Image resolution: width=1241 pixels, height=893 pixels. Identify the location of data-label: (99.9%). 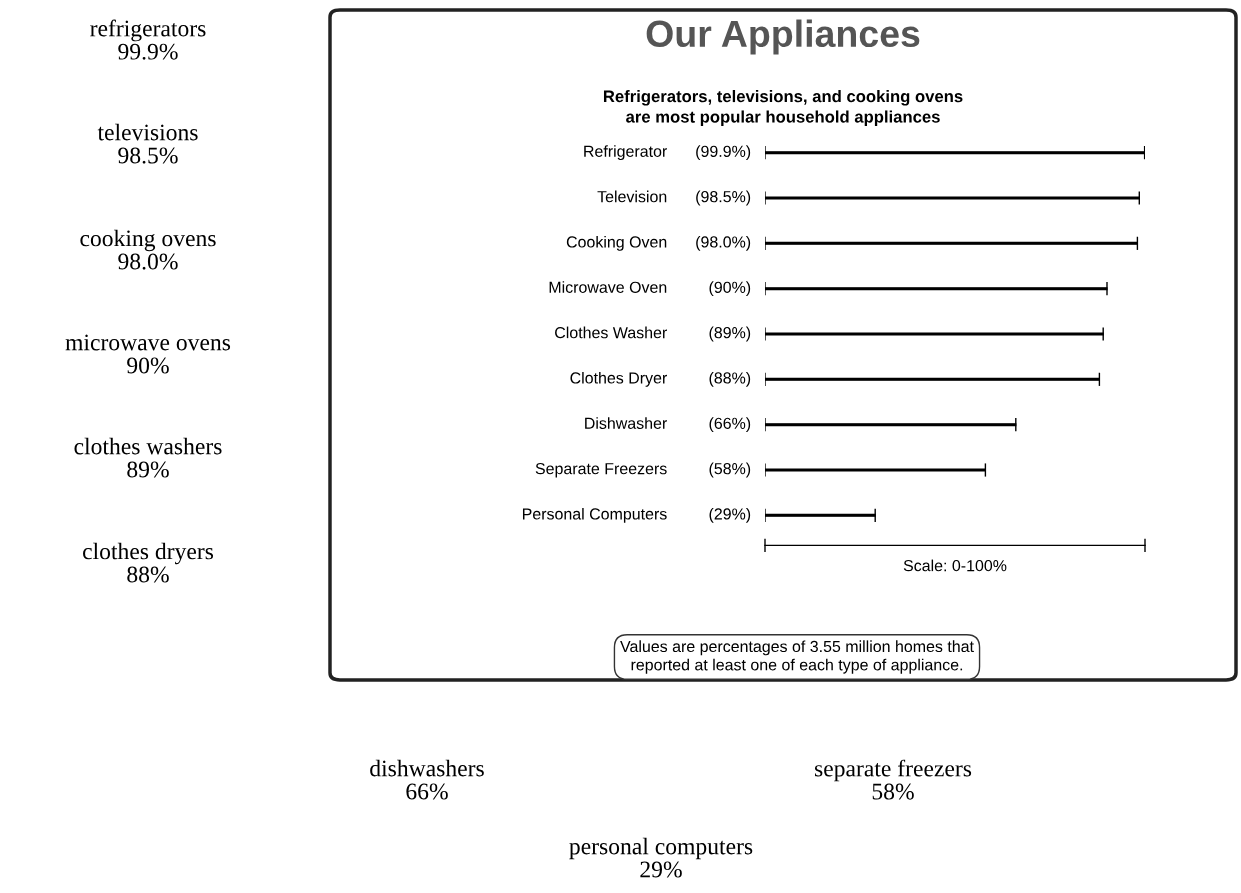
(723, 153).